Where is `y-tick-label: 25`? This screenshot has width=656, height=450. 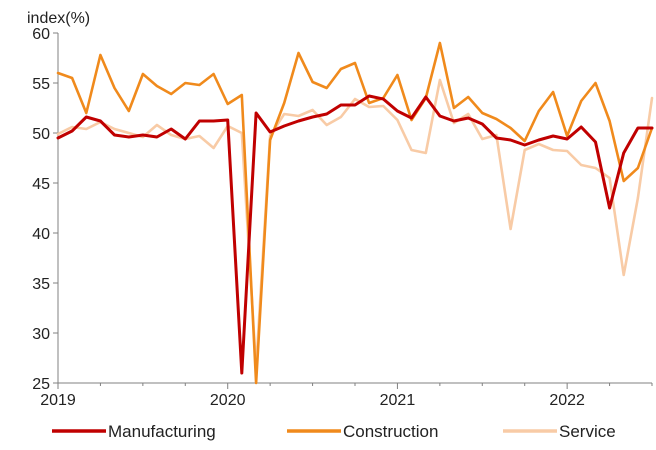 y-tick-label: 25 is located at coordinates (41, 384).